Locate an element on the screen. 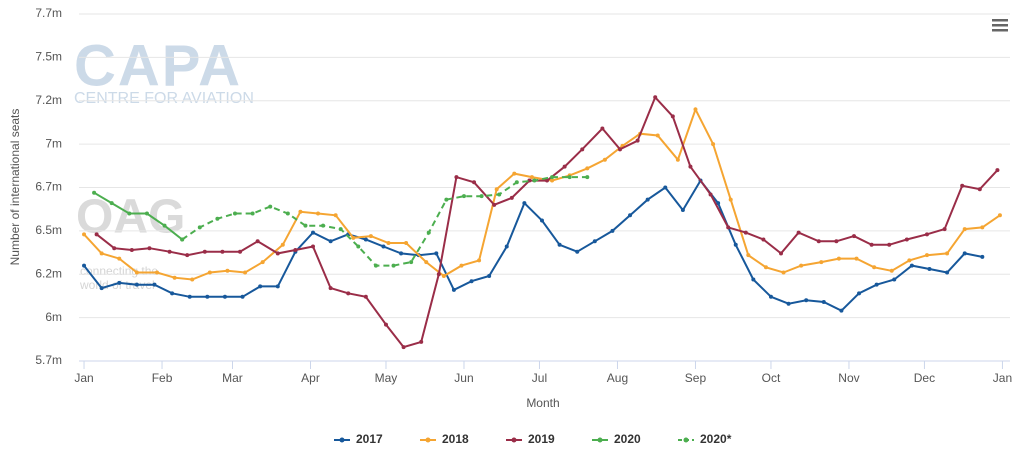 The height and width of the screenshot is (456, 1022). x-axis-label: Month is located at coordinates (542, 403).